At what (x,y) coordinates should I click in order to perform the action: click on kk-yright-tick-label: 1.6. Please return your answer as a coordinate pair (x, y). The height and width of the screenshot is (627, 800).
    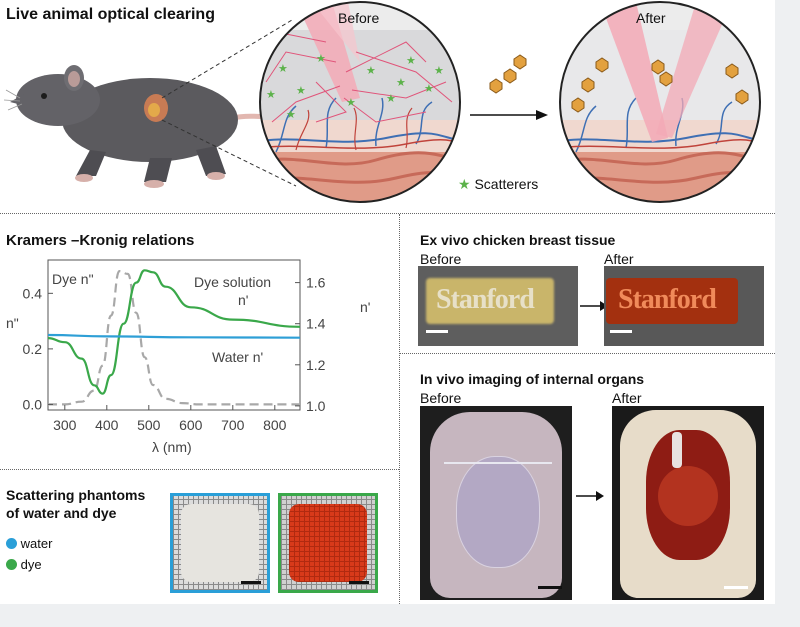
    Looking at the image, I should click on (316, 283).